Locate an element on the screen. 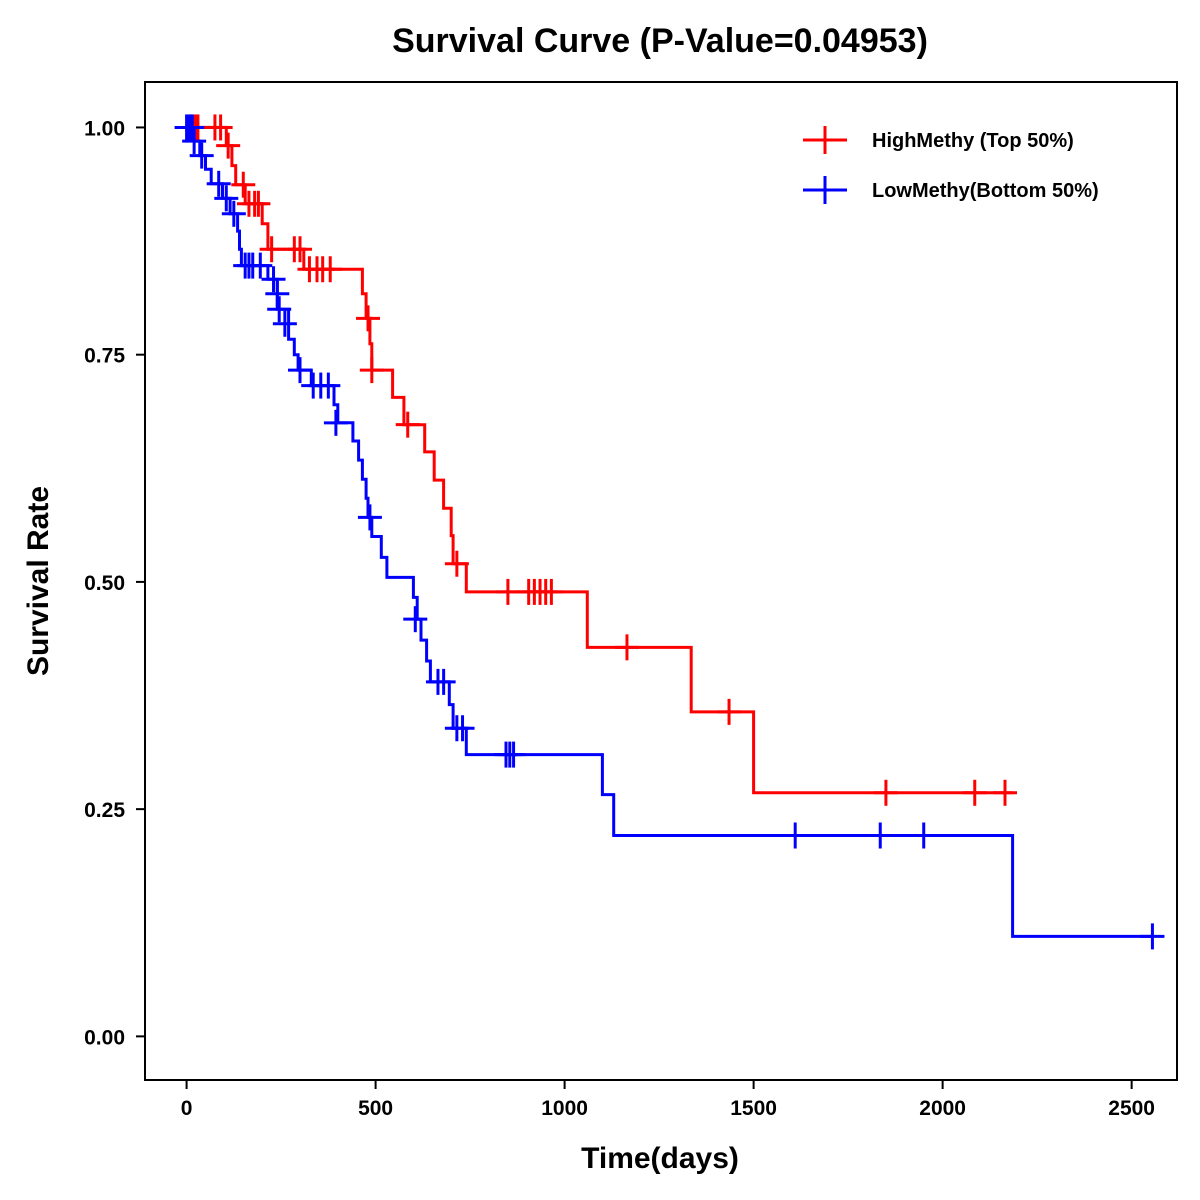  x-tick-label: 2000 is located at coordinates (942, 1108).